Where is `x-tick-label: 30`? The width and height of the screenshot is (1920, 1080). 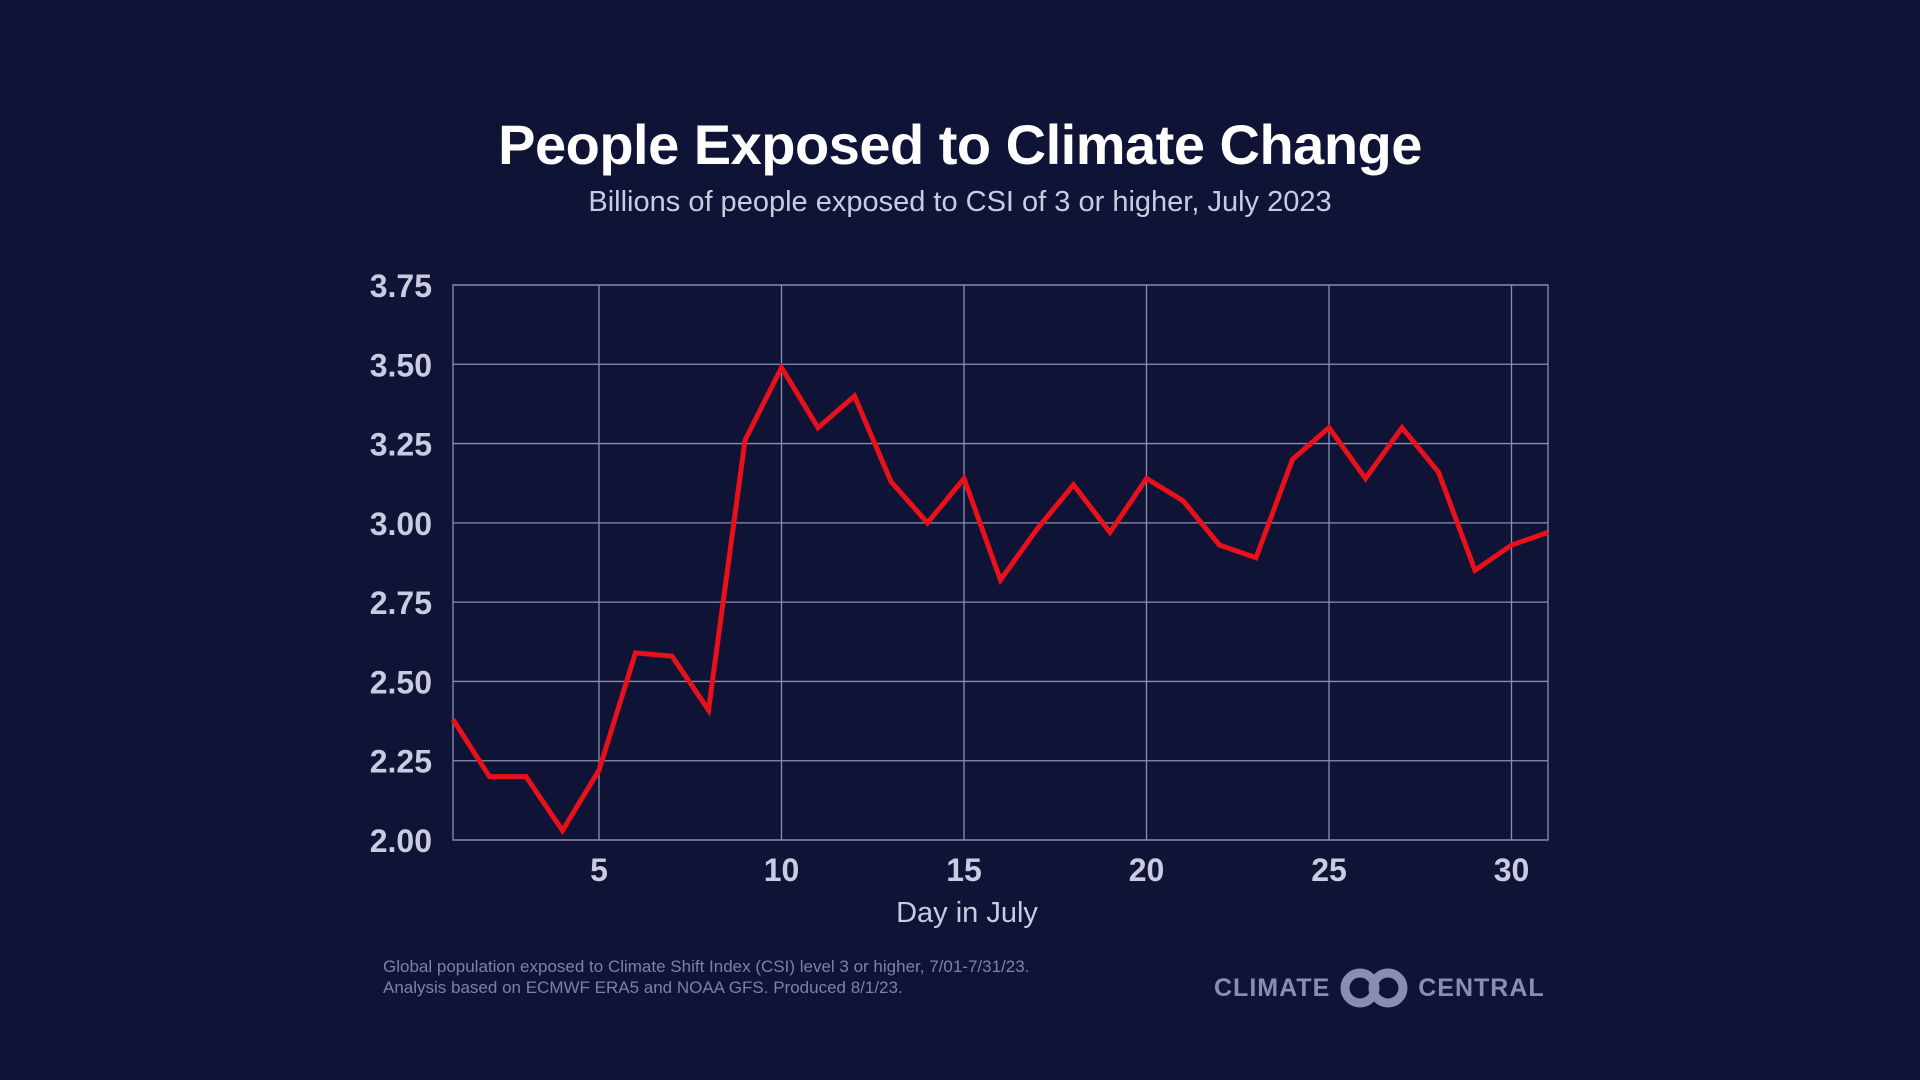
x-tick-label: 30 is located at coordinates (1512, 870).